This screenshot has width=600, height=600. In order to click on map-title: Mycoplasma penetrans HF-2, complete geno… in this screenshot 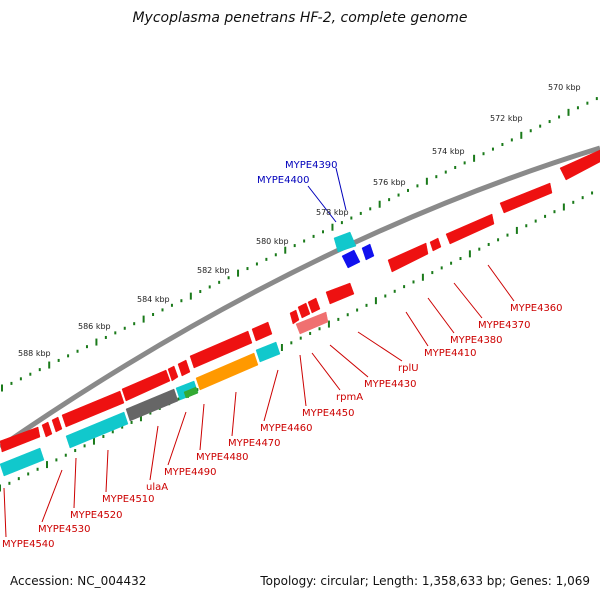, I will do `click(300, 18)`.